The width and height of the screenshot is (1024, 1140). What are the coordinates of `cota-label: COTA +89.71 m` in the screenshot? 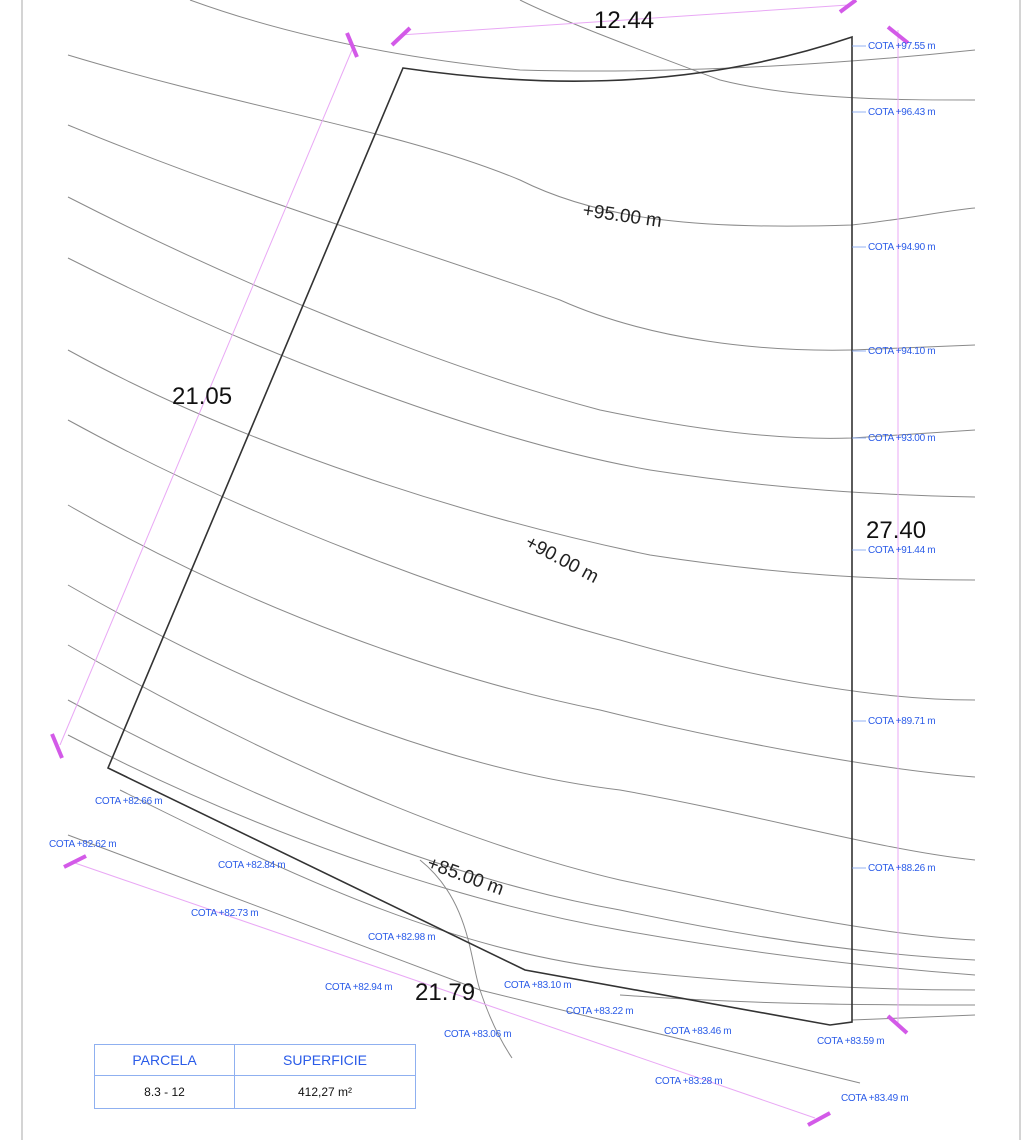 It's located at (901, 721).